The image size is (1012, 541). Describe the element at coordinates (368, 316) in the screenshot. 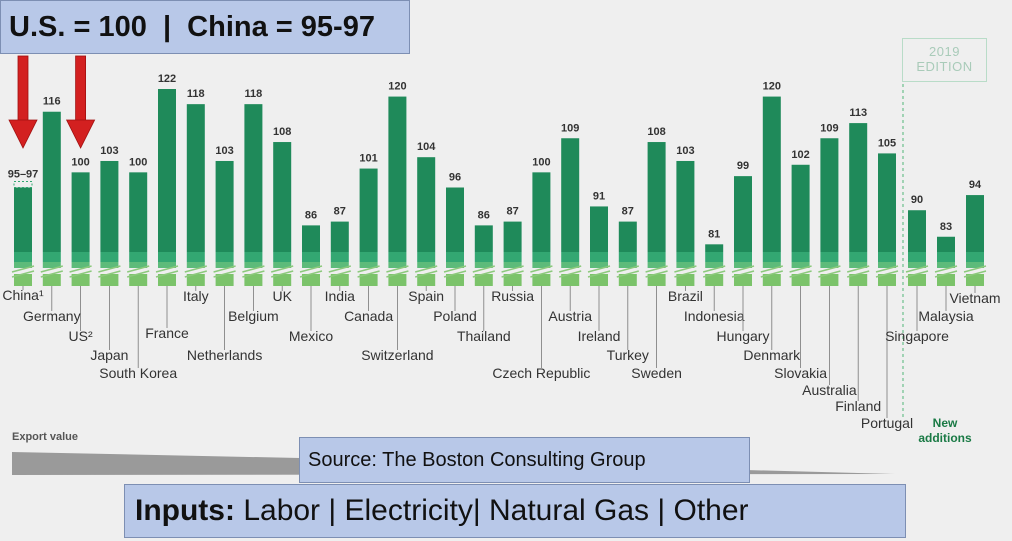

I see `category-label: Canada` at that location.